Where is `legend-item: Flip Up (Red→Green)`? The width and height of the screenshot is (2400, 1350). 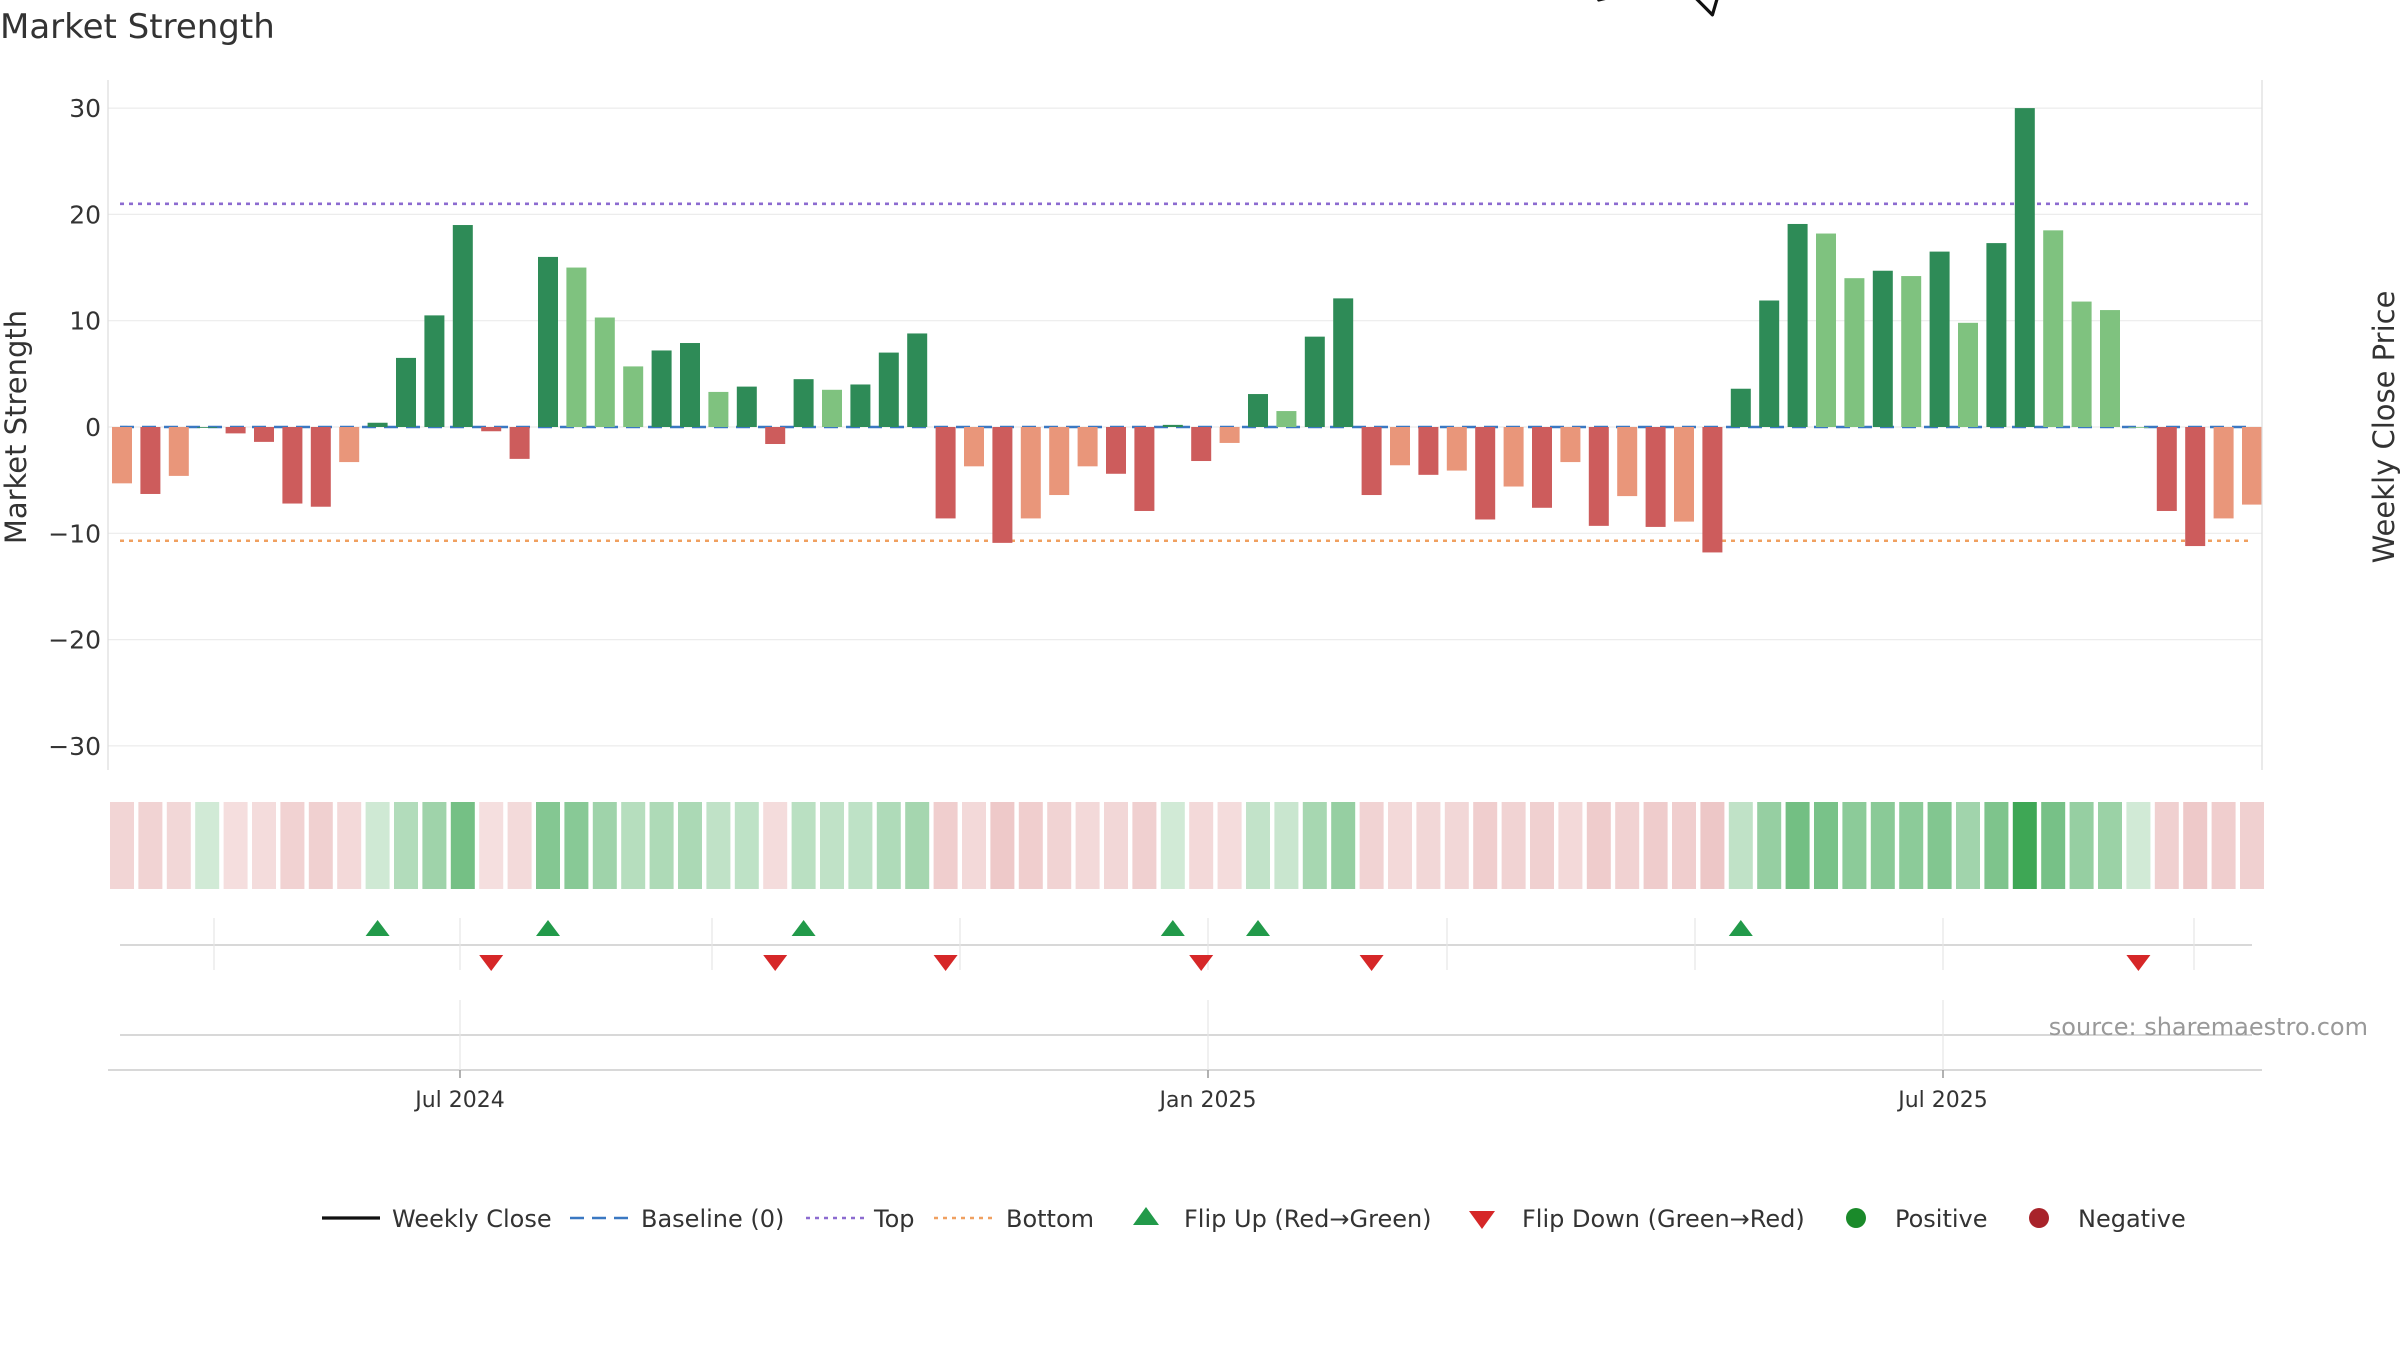 legend-item: Flip Up (Red→Green) is located at coordinates (1282, 1219).